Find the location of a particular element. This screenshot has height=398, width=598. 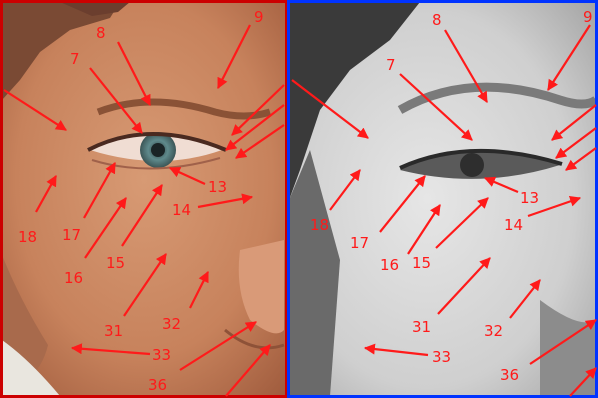

brow-ridge is located at coordinates (497, 98).